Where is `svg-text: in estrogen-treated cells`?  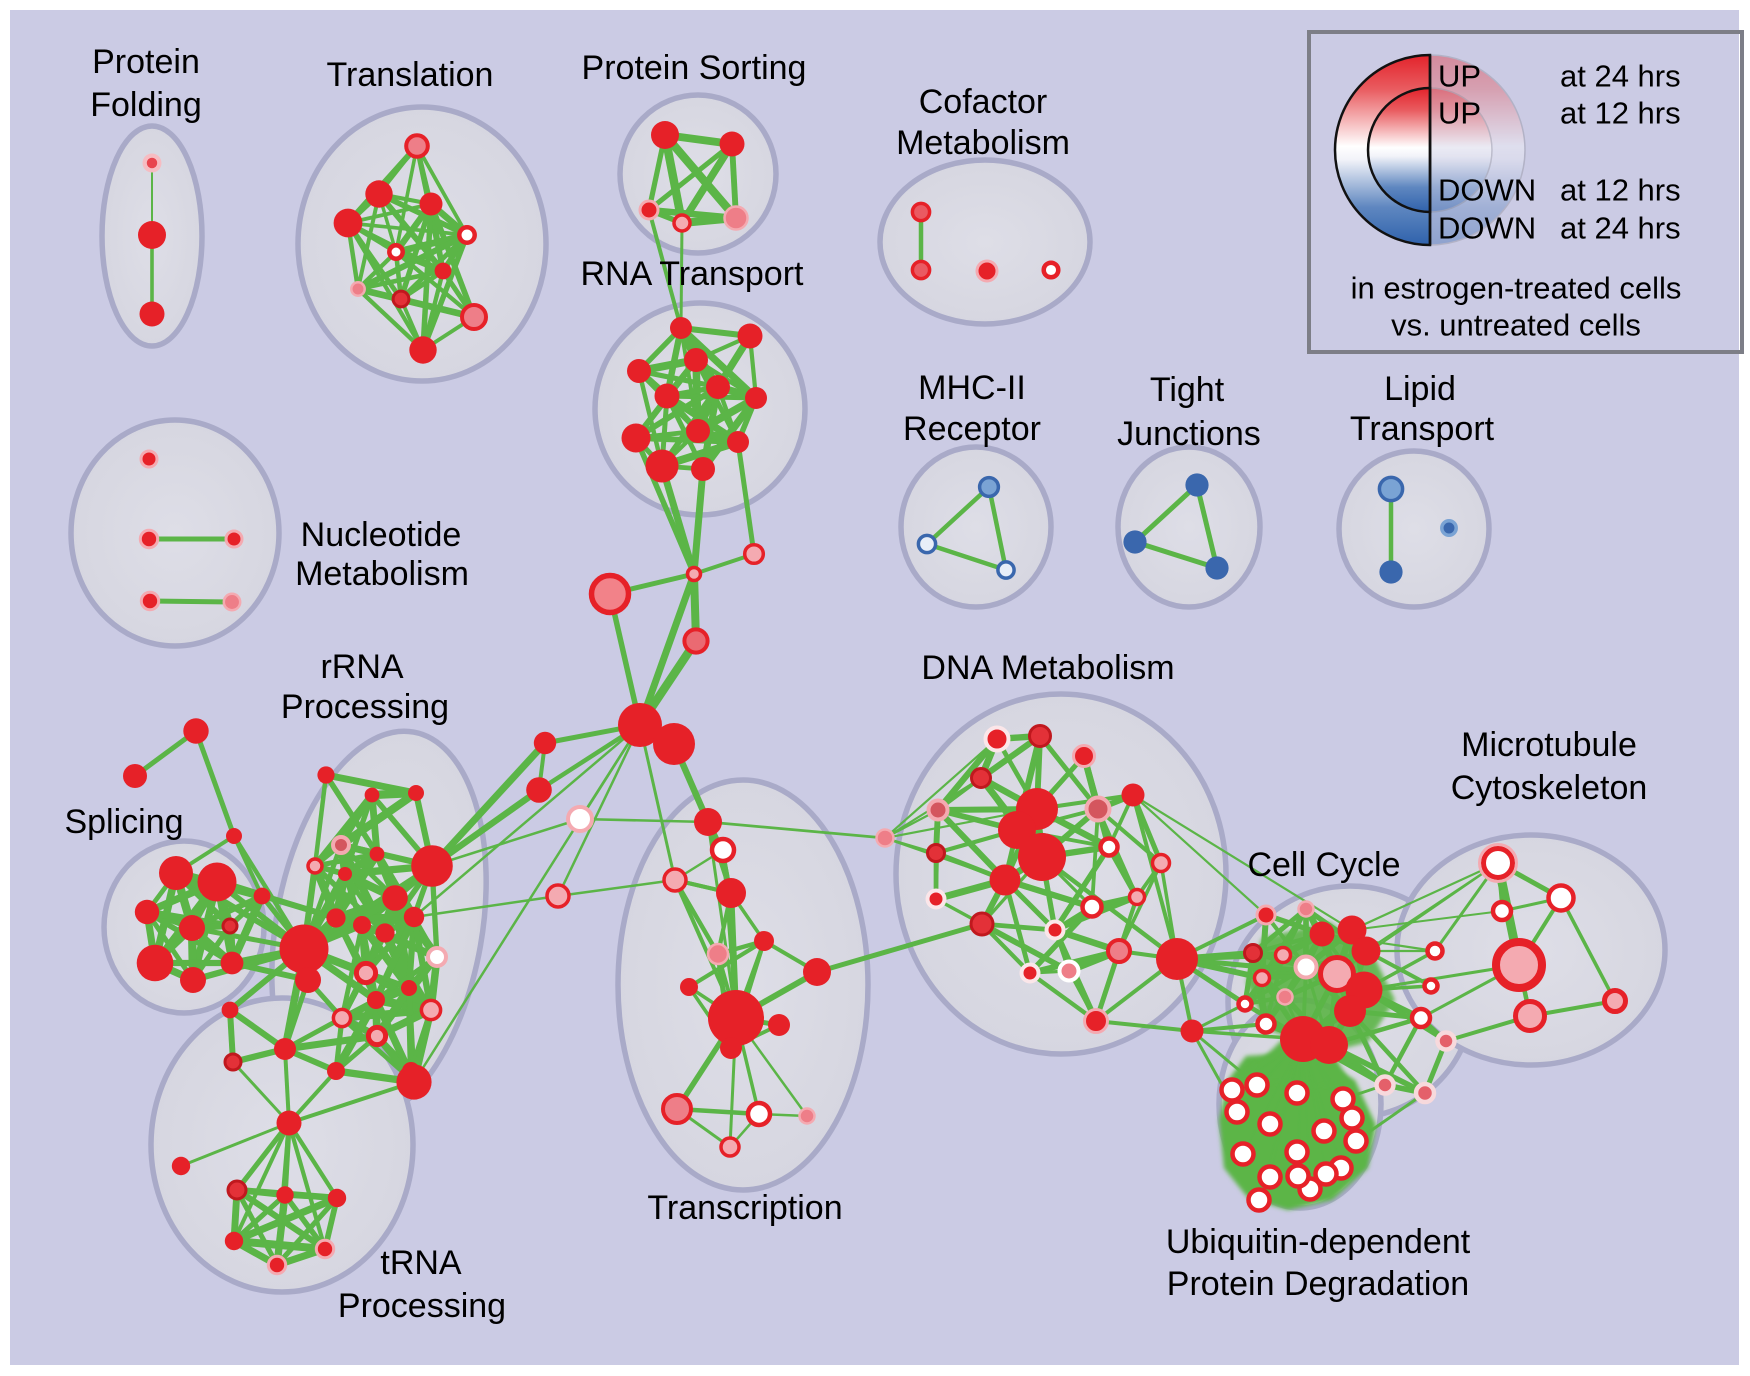 svg-text: in estrogen-treated cells is located at coordinates (1516, 288).